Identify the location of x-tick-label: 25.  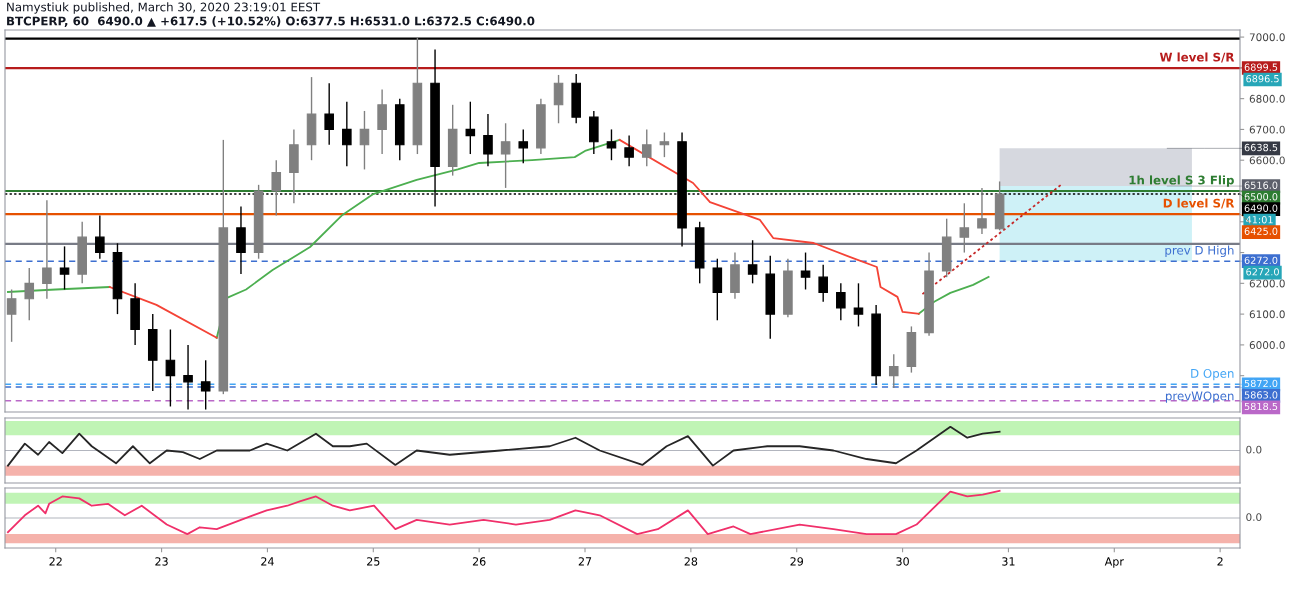
(373, 561).